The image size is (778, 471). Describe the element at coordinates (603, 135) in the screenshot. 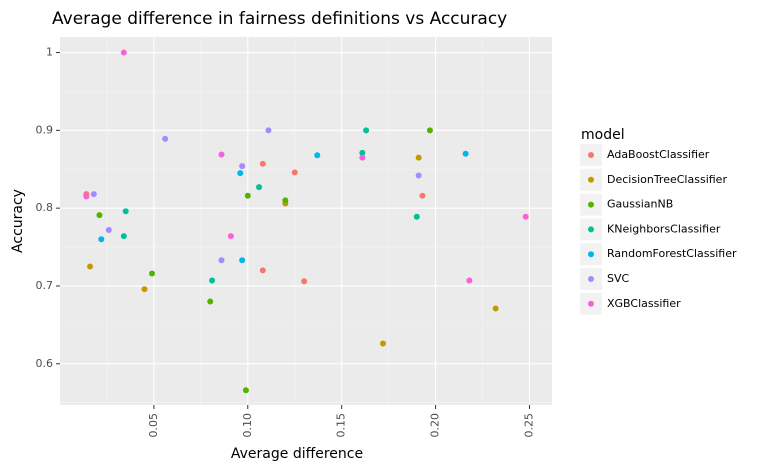

I see `legend-title: model` at that location.